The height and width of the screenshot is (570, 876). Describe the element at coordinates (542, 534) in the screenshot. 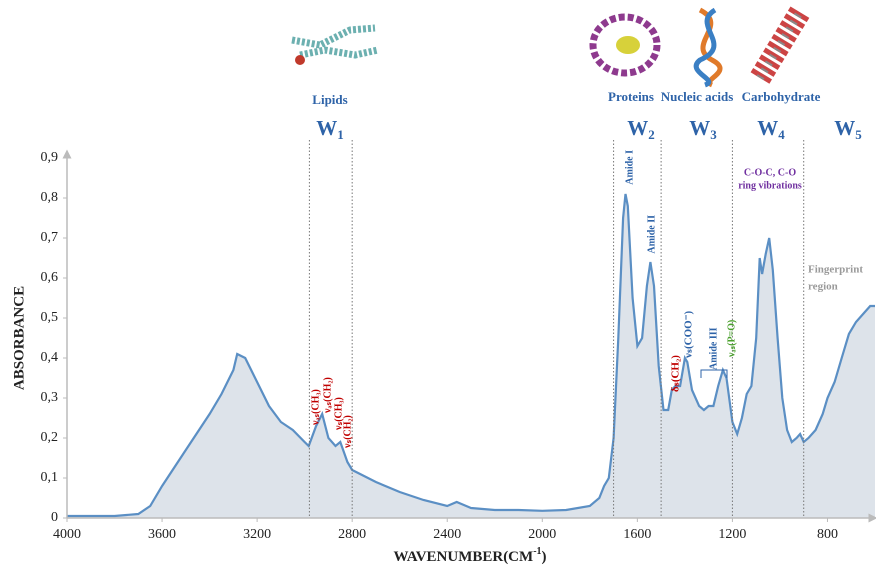

I see `x-tick-label: 2000` at that location.